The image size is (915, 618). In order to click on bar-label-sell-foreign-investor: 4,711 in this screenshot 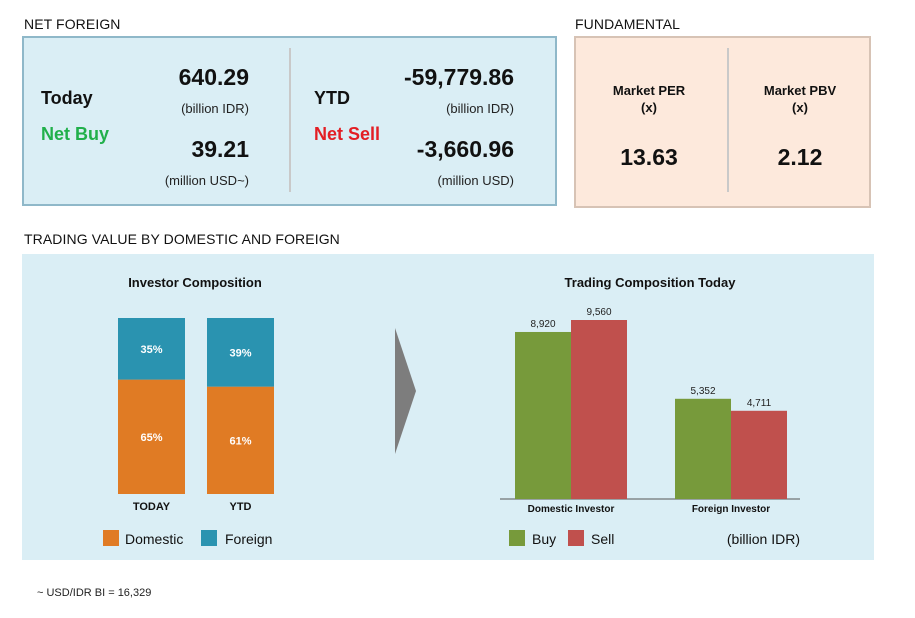, I will do `click(759, 403)`.